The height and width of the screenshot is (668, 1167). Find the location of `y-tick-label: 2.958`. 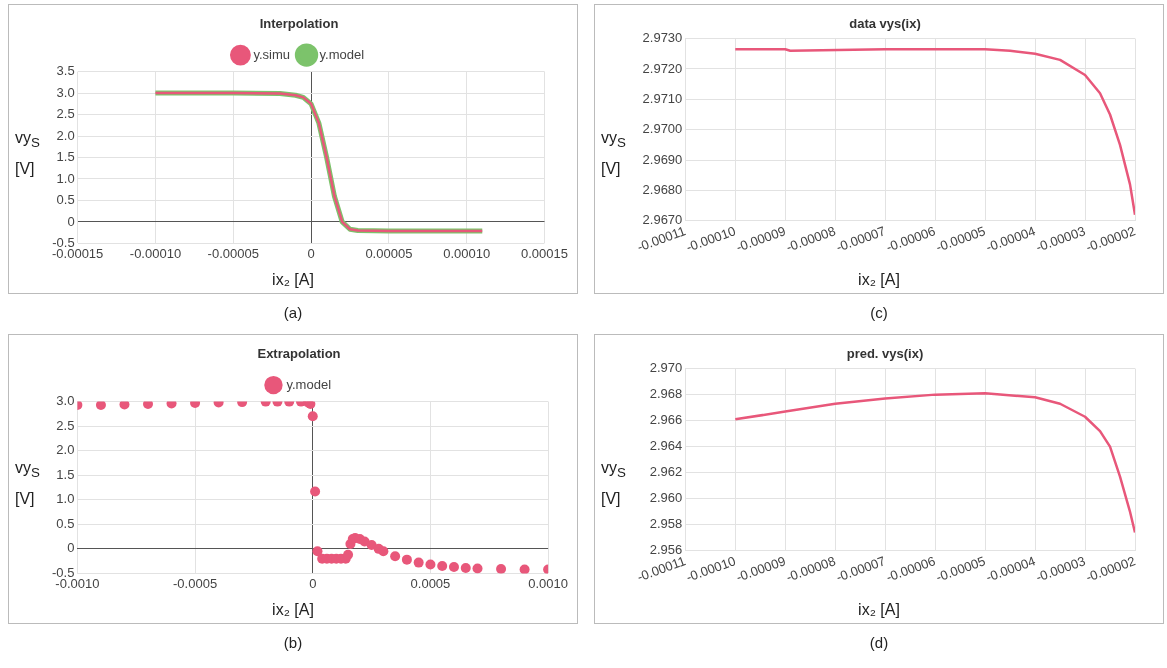

y-tick-label: 2.958 is located at coordinates (666, 524).